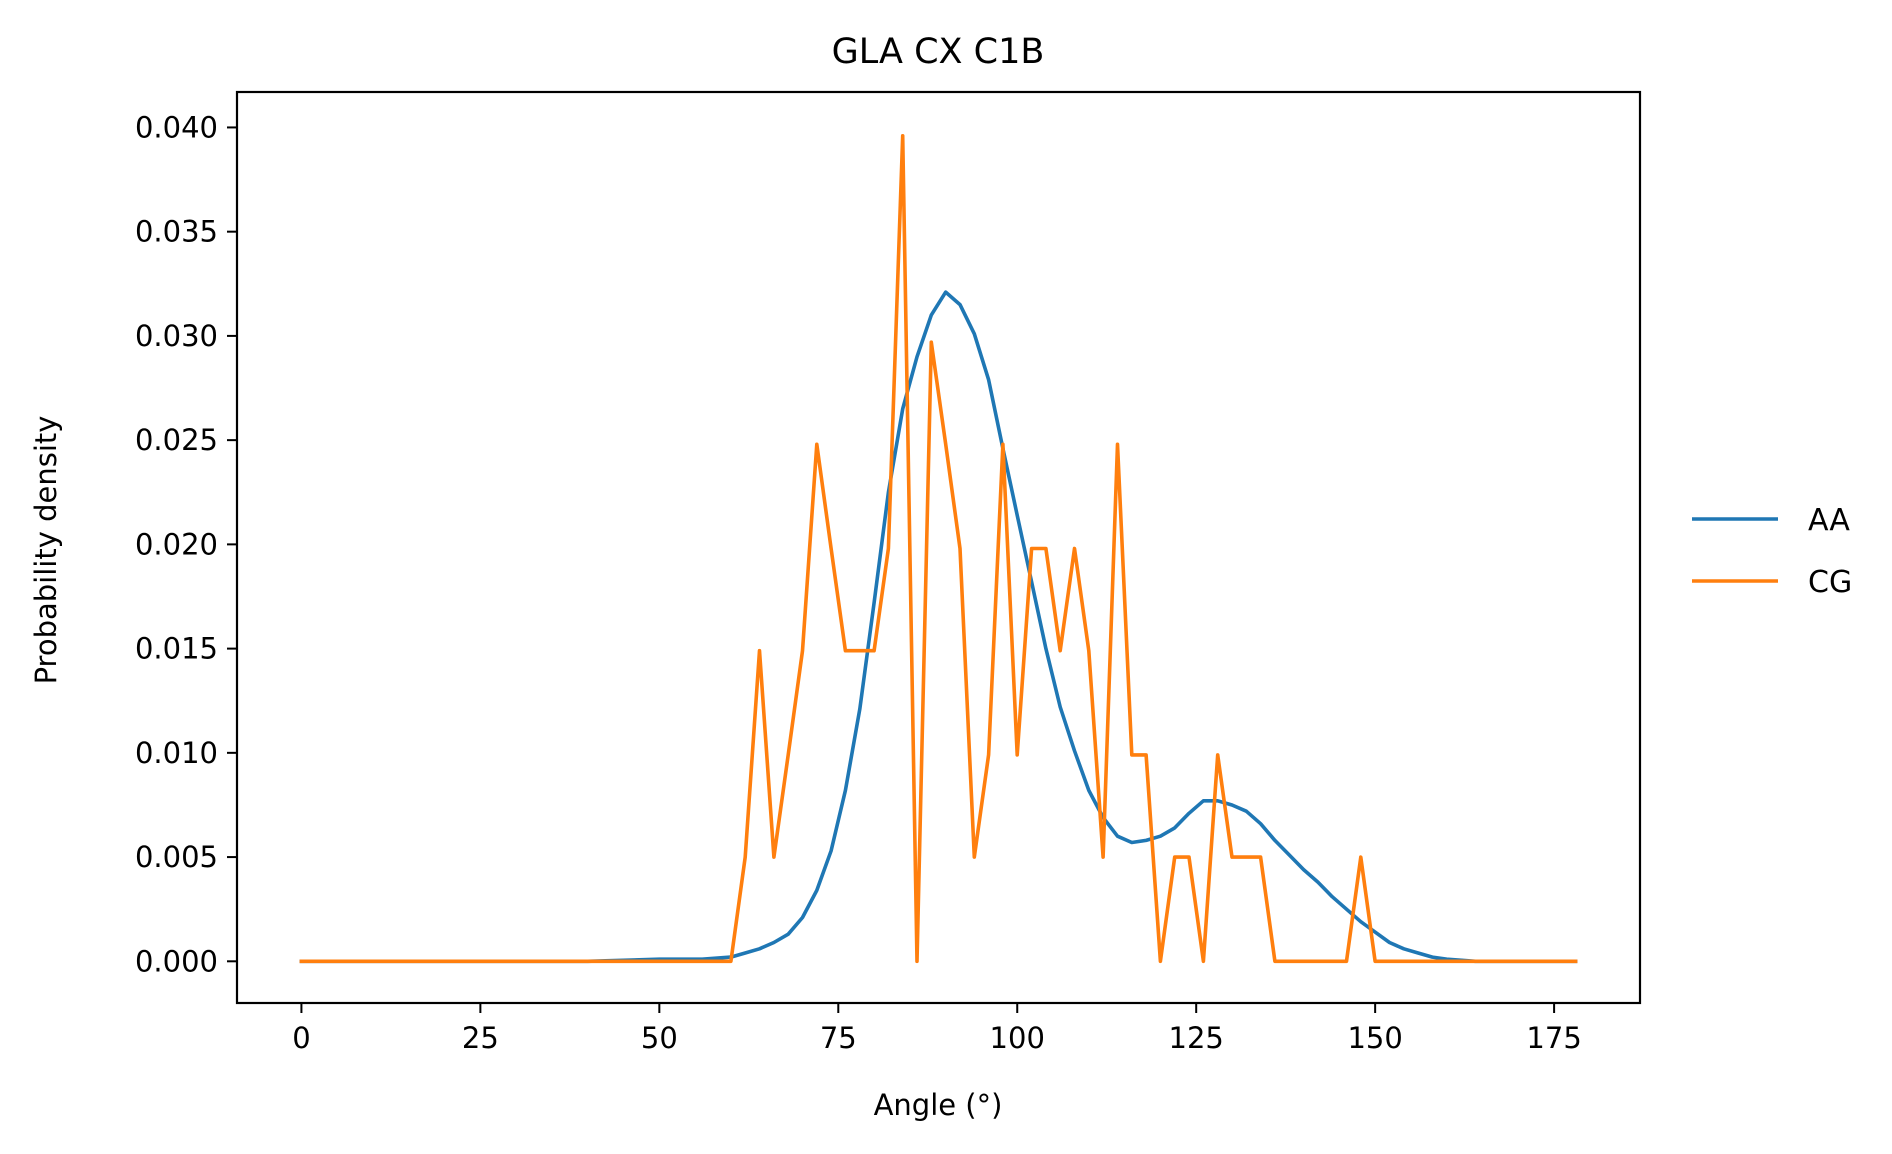  What do you see at coordinates (176, 857) in the screenshot?
I see `y-tick-label: 0.005` at bounding box center [176, 857].